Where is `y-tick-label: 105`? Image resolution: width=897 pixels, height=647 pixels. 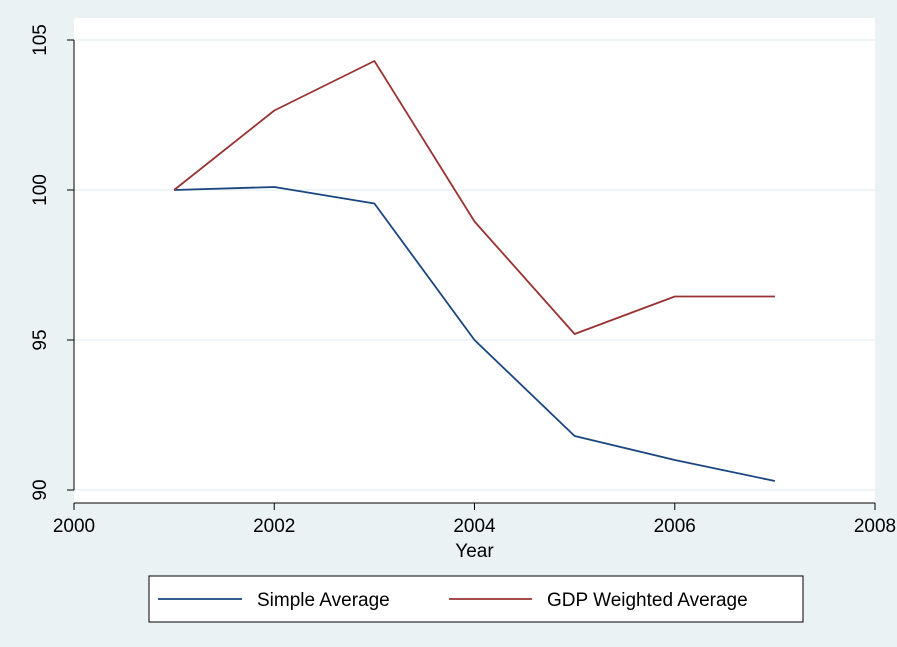 y-tick-label: 105 is located at coordinates (40, 40).